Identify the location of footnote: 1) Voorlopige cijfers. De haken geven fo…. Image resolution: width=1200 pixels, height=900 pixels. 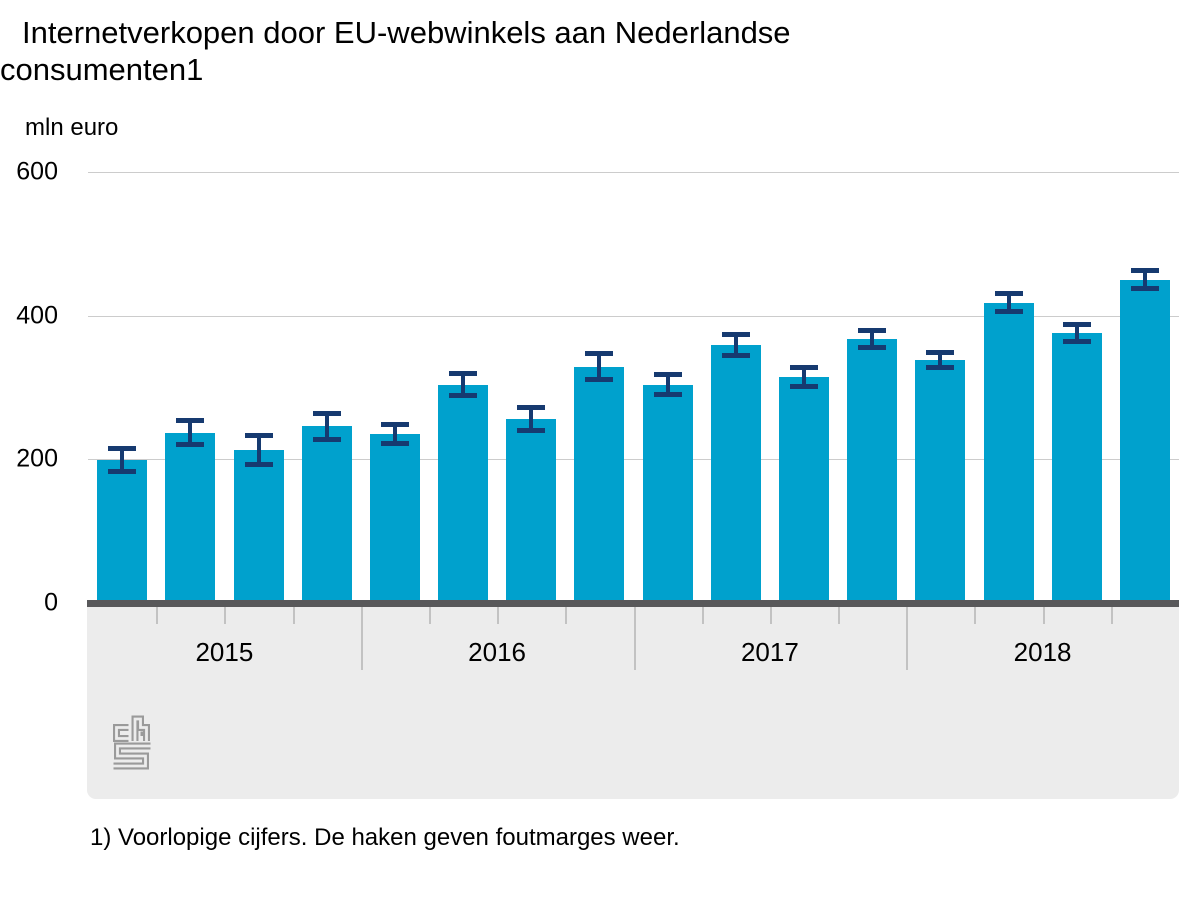
(385, 837).